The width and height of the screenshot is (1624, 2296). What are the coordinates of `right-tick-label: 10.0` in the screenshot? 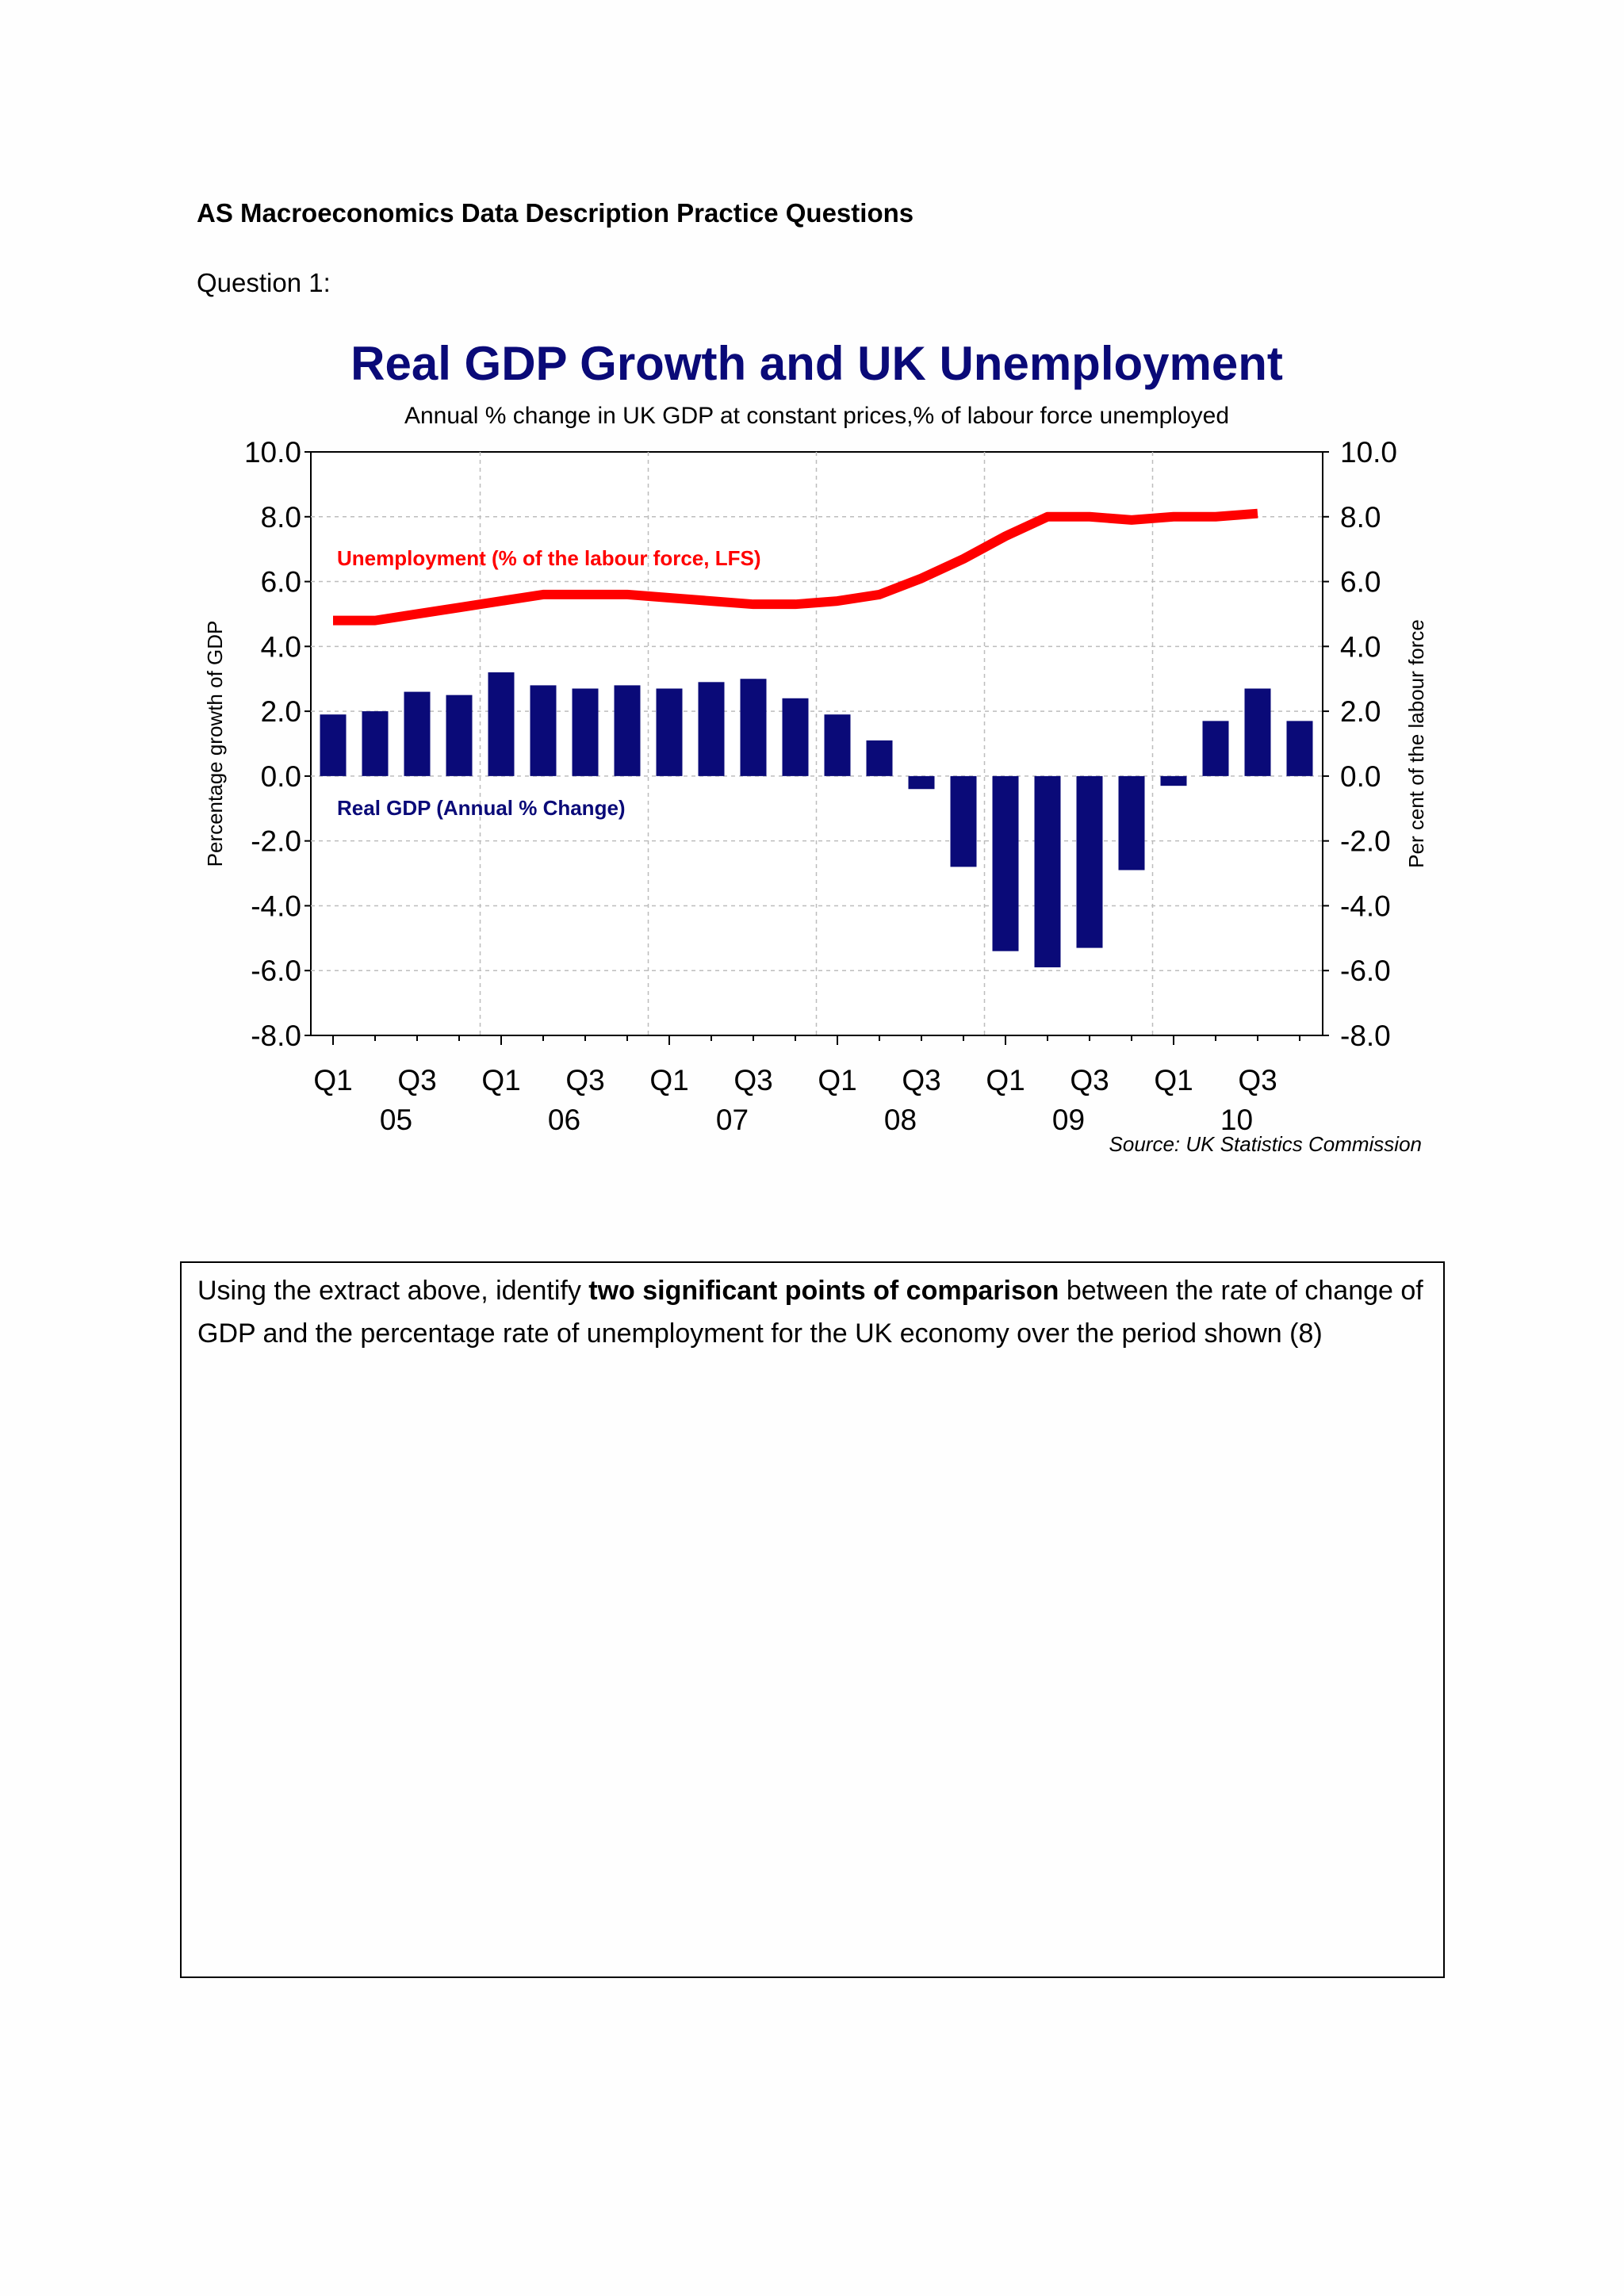 It's located at (1368, 453).